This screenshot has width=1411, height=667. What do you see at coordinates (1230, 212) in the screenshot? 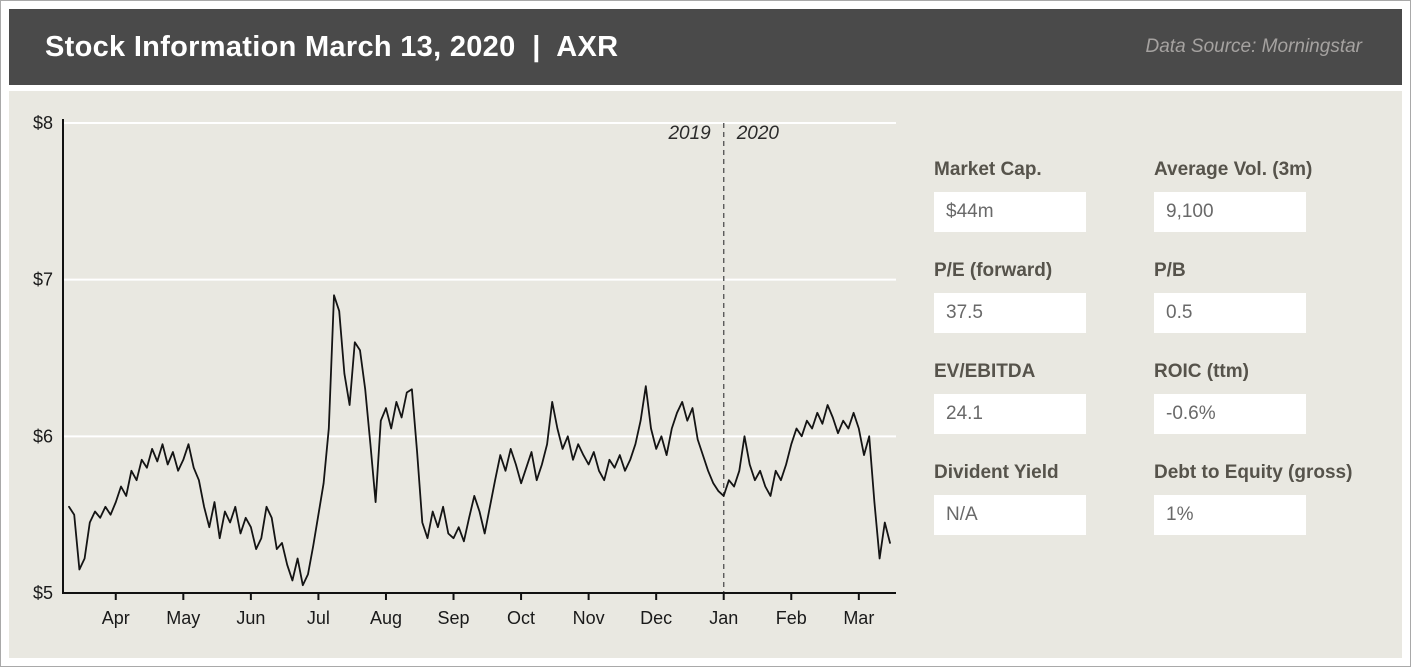
I see `stat-average-volume-value: 9,100` at bounding box center [1230, 212].